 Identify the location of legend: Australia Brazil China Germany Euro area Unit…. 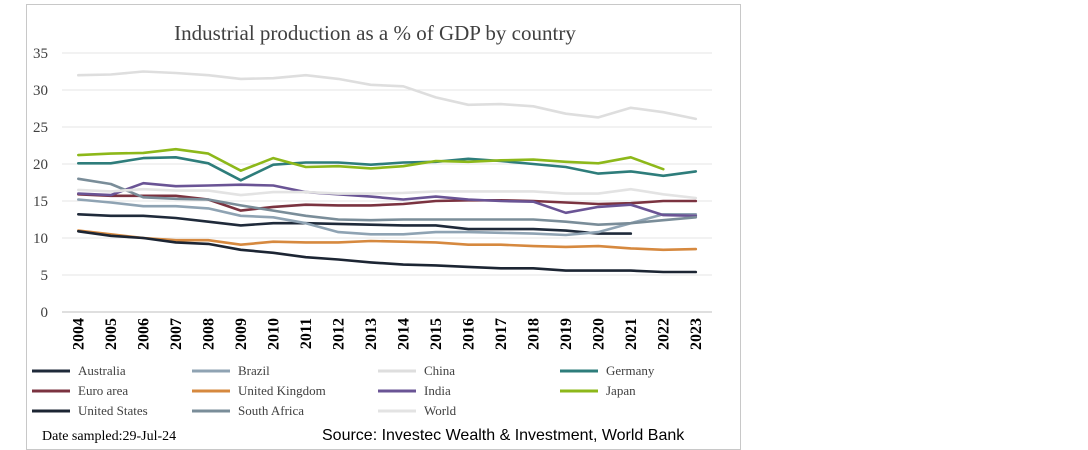
(343, 390).